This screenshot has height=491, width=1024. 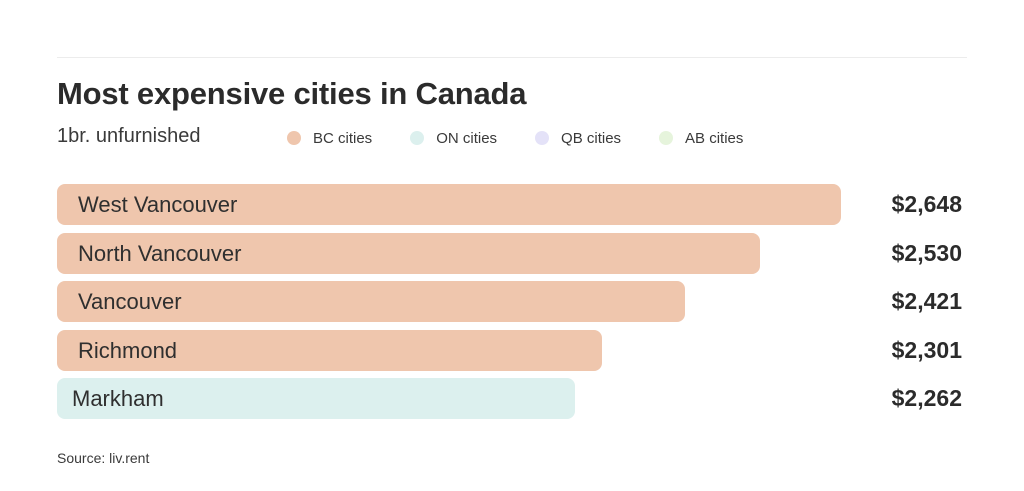 I want to click on source-note: Source: liv.rent, so click(x=103, y=458).